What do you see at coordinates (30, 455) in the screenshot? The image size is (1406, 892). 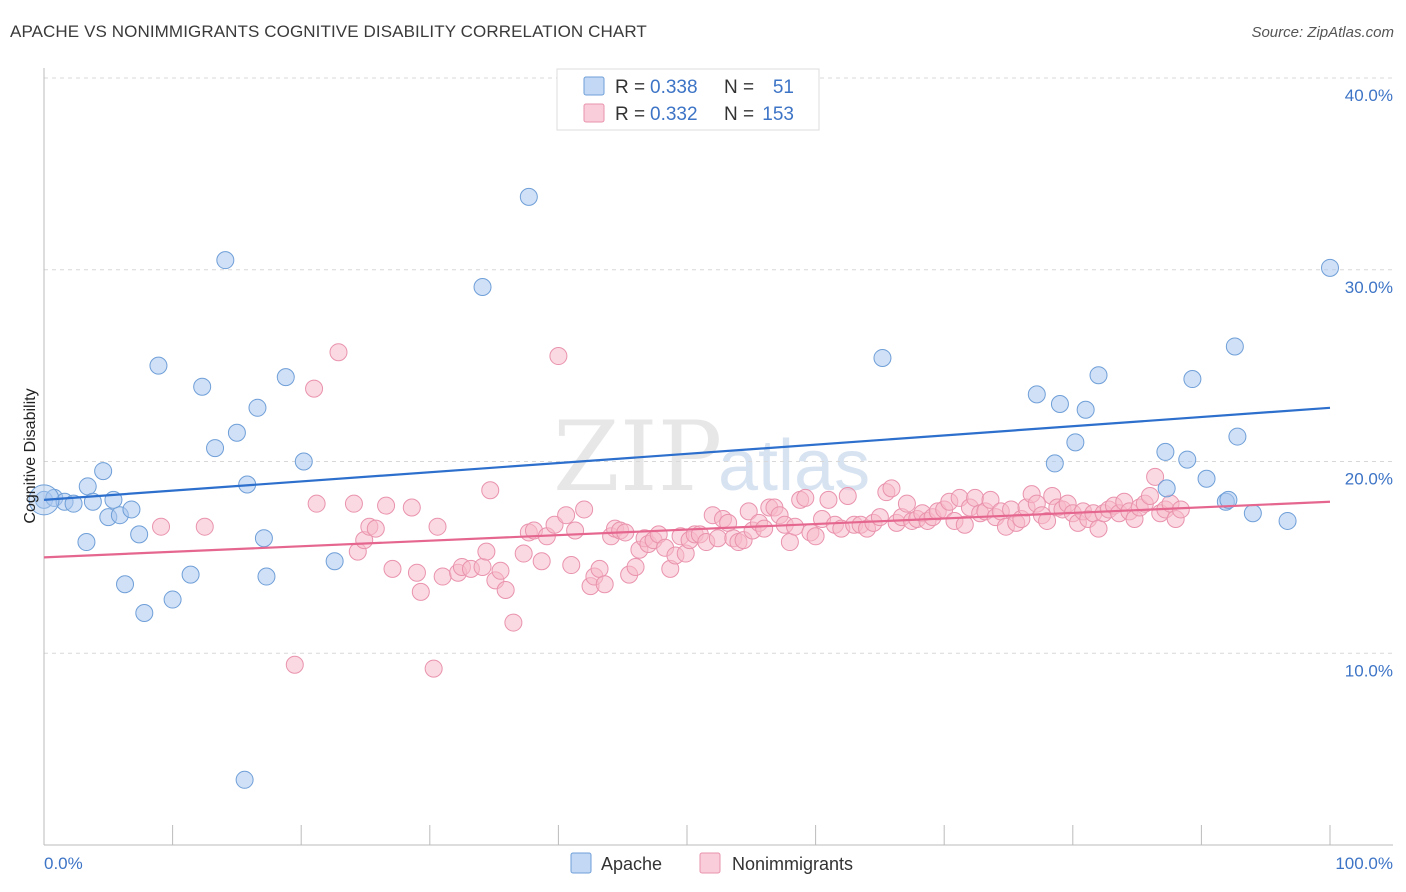 I see `y-axis-label: Cognitive Disability` at bounding box center [30, 455].